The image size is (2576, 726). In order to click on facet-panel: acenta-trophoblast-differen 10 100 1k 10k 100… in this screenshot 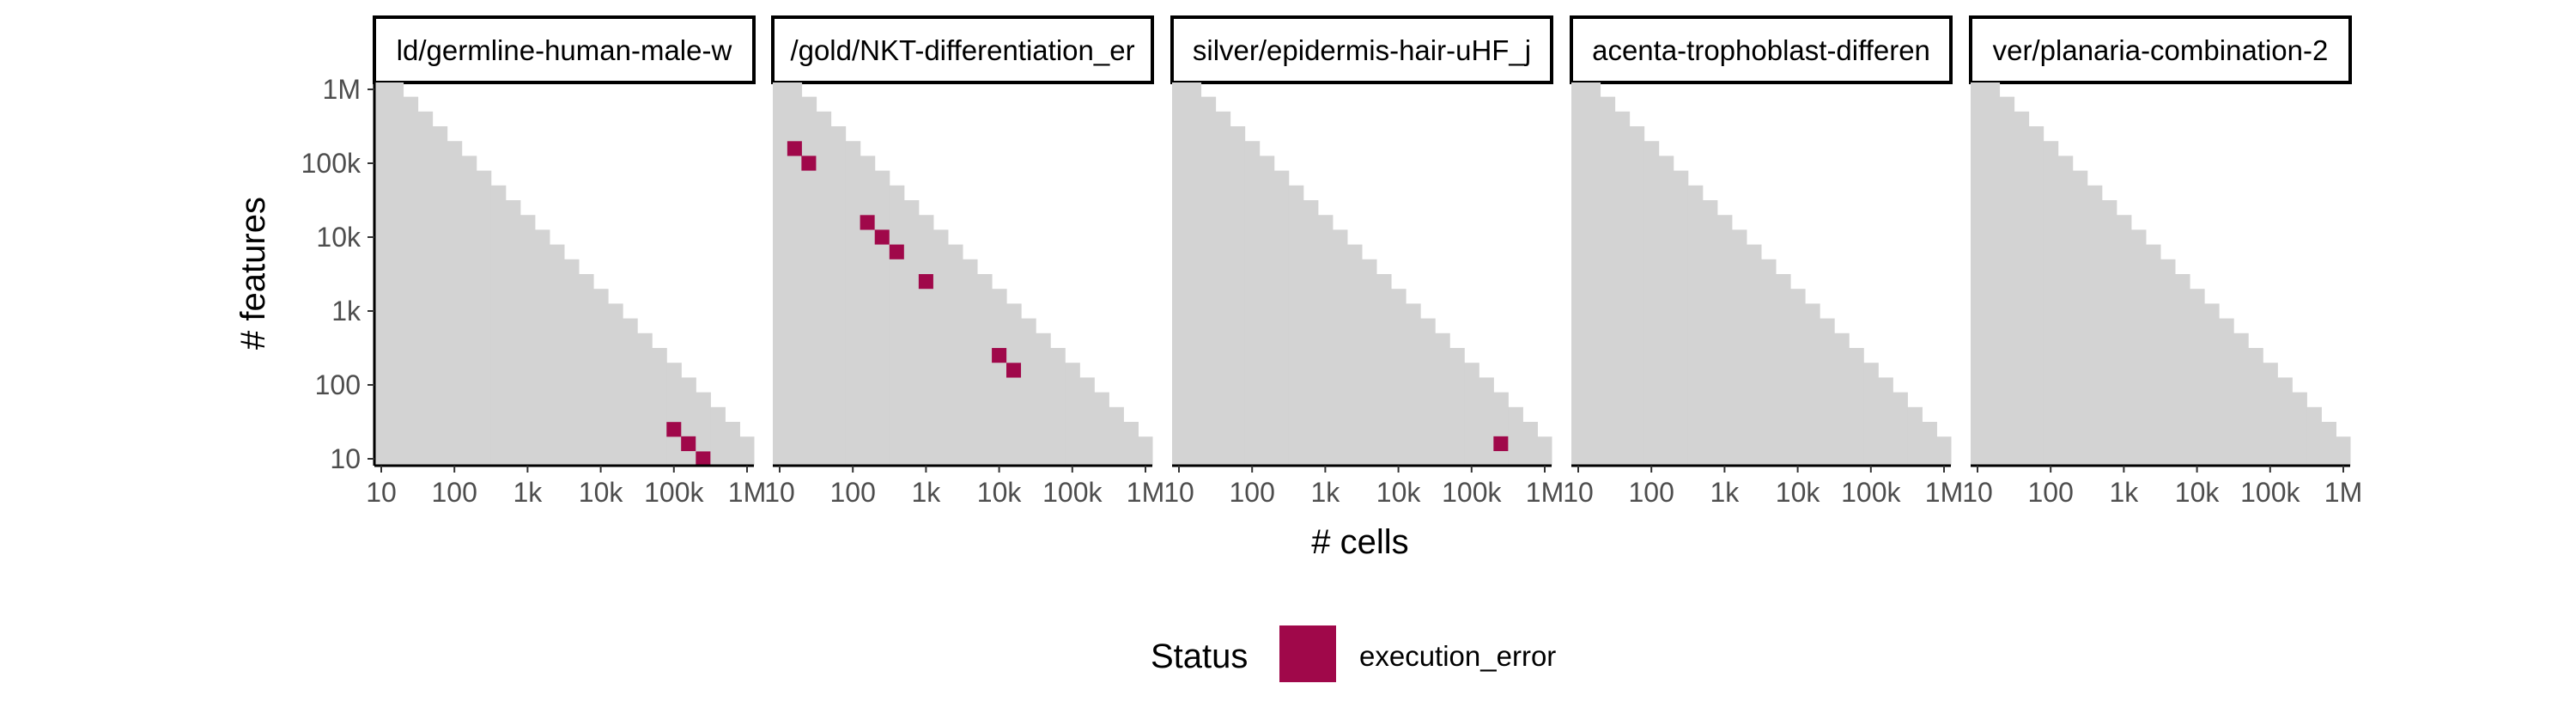, I will do `click(1763, 261)`.